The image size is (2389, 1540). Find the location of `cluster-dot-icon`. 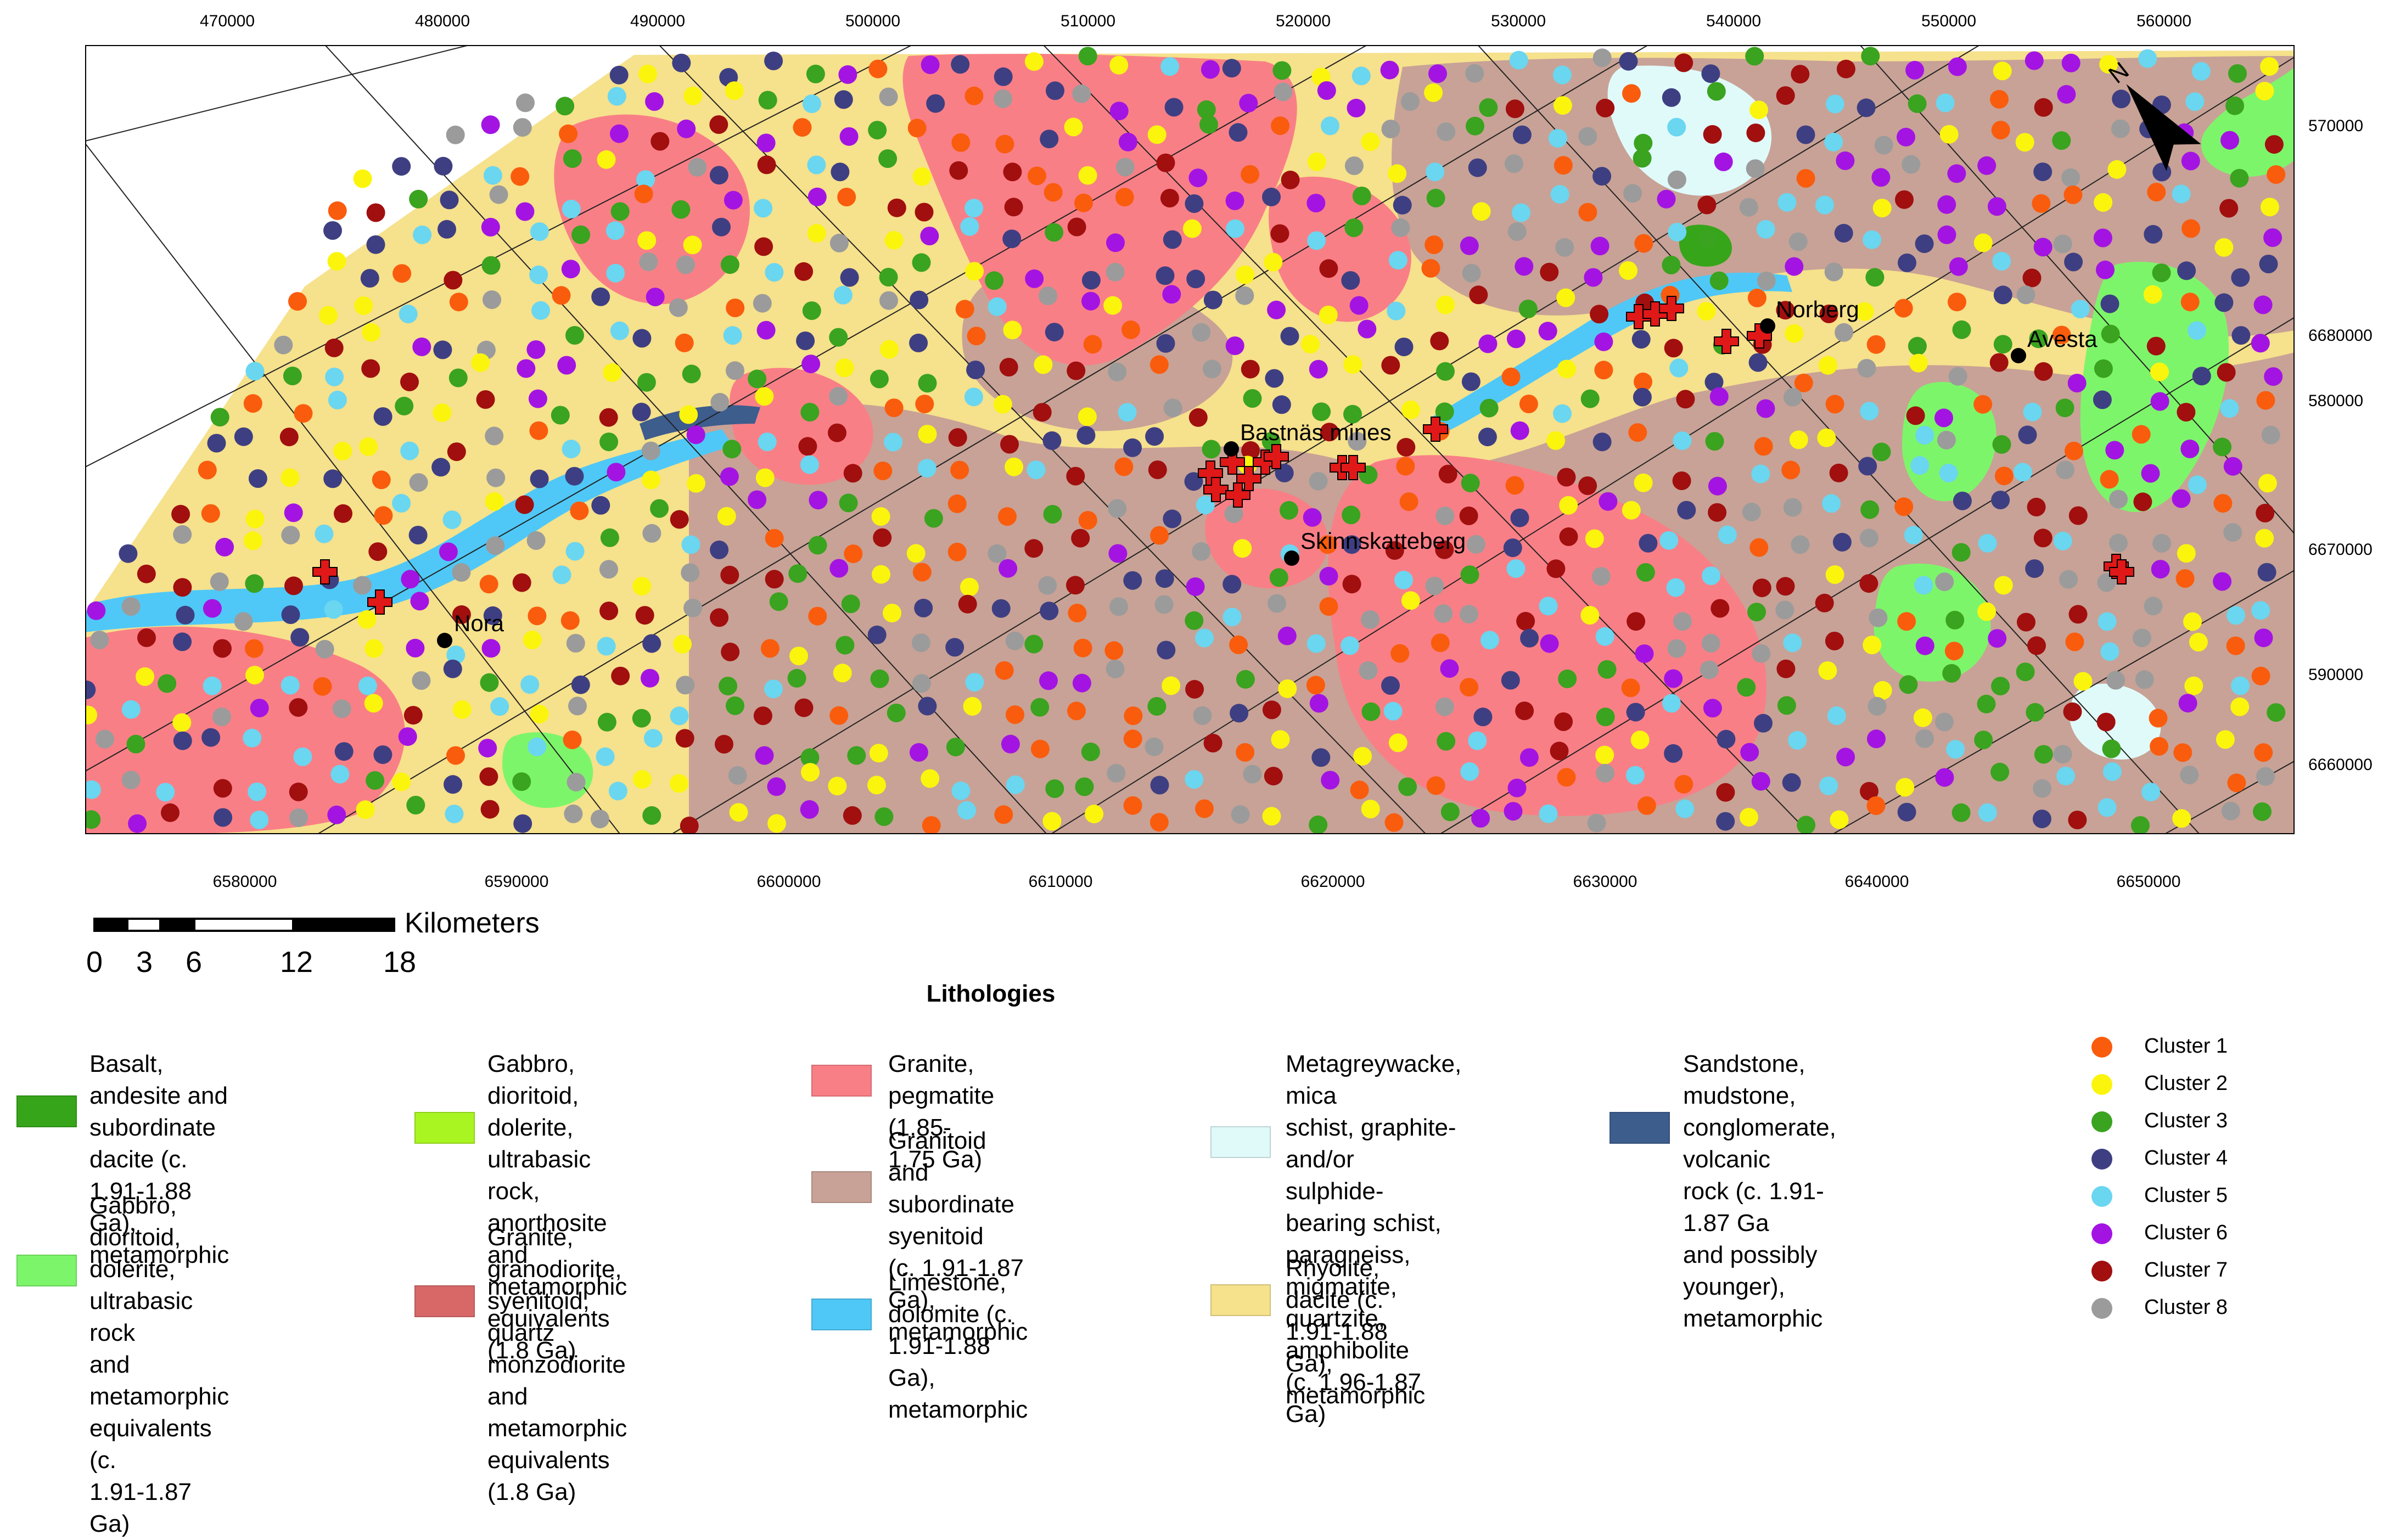

cluster-dot-icon is located at coordinates (2101, 1160).